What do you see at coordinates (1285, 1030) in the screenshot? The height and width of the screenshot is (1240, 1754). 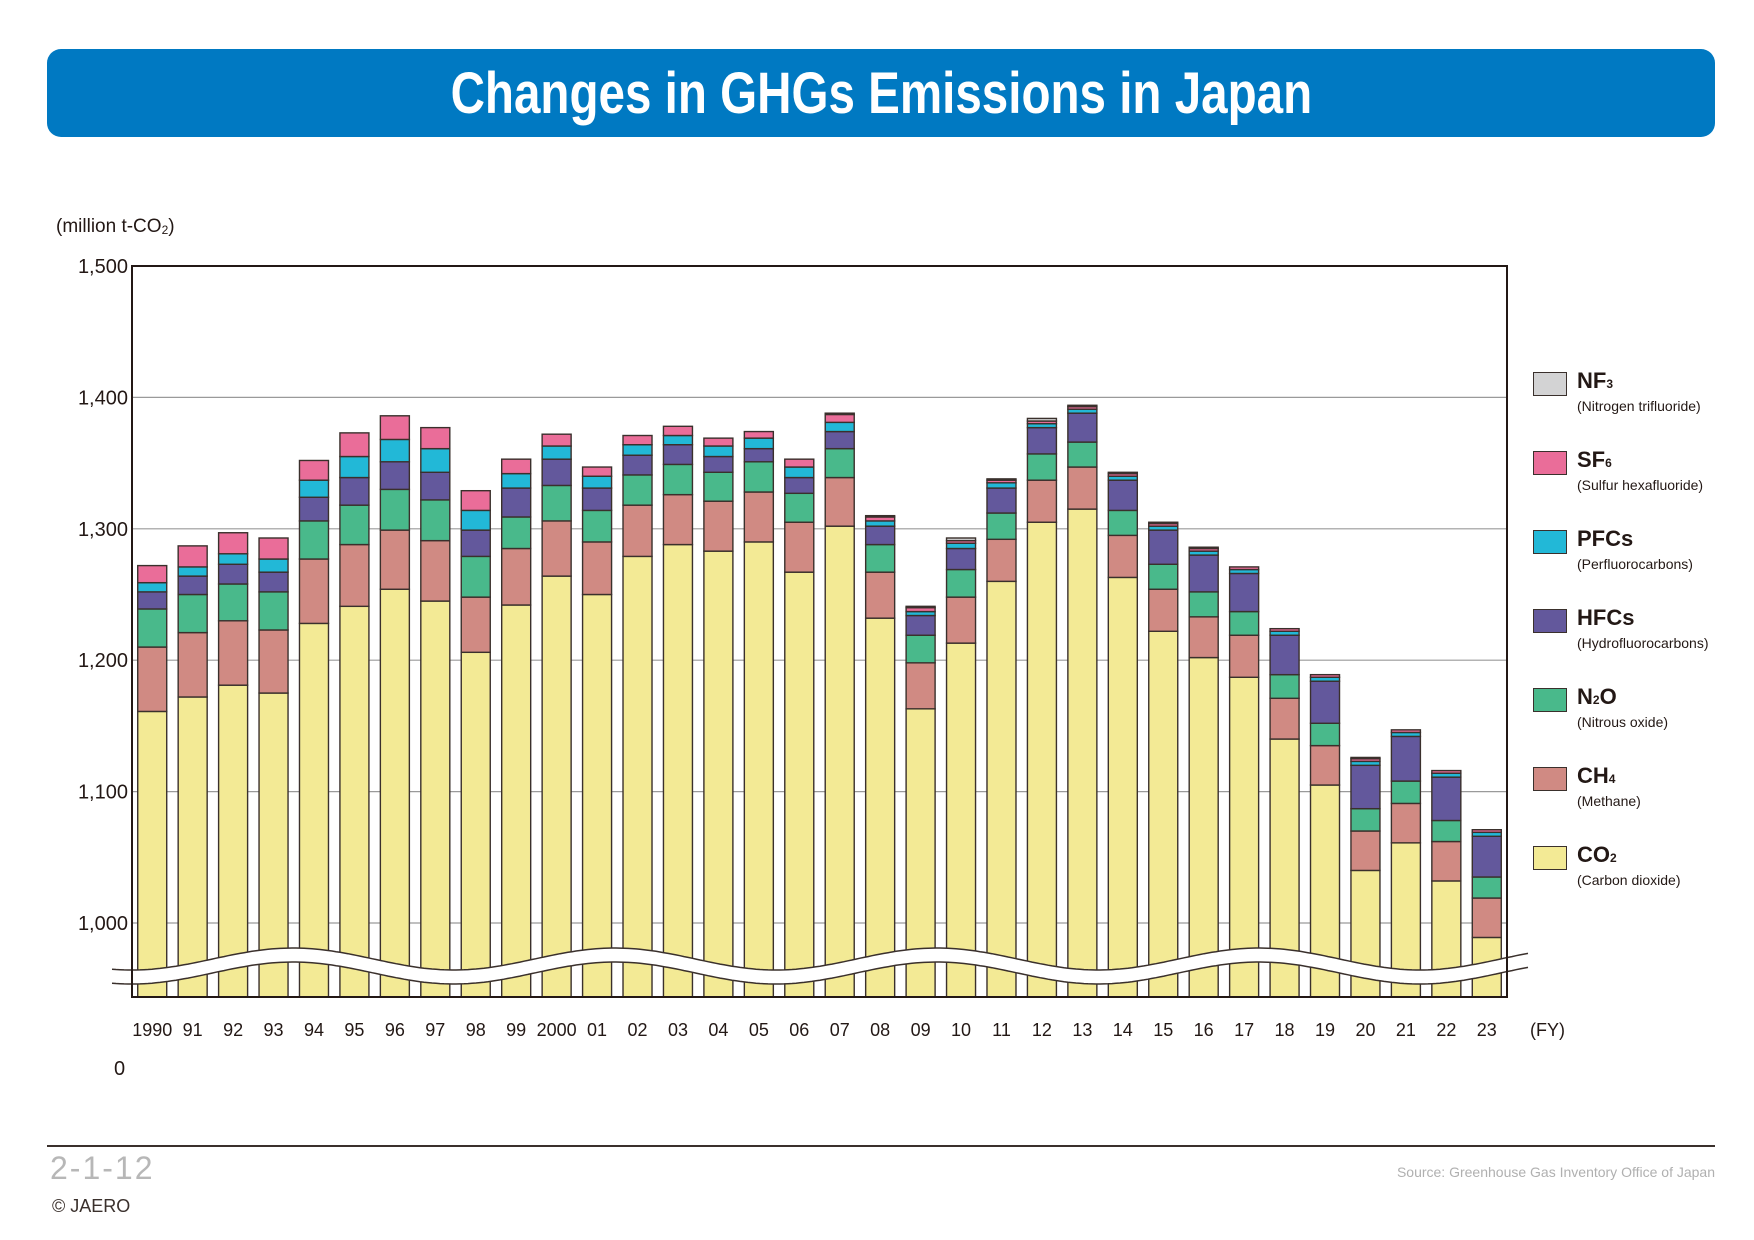 I see `x-tick-label: 18` at bounding box center [1285, 1030].